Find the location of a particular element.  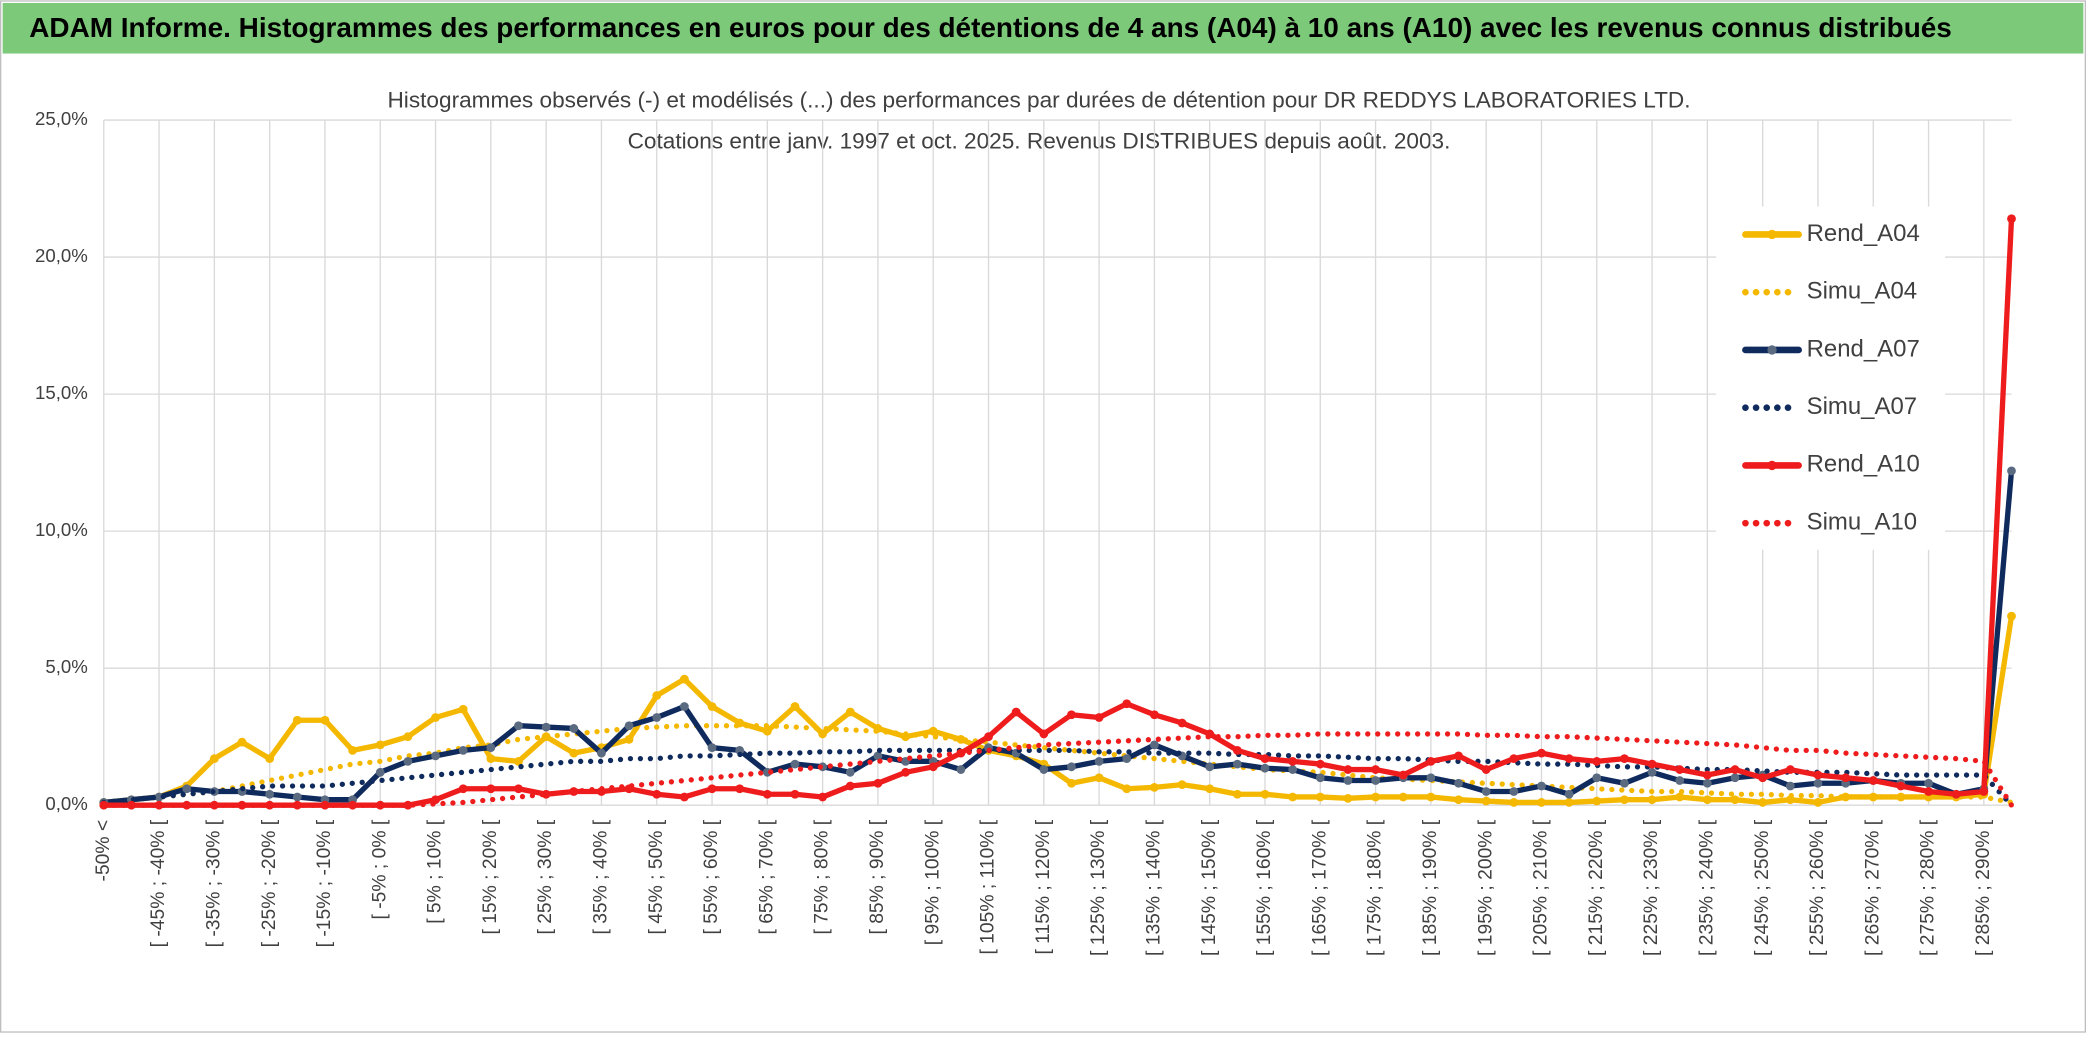

y-tick-label: 0,0% is located at coordinates (66, 803).